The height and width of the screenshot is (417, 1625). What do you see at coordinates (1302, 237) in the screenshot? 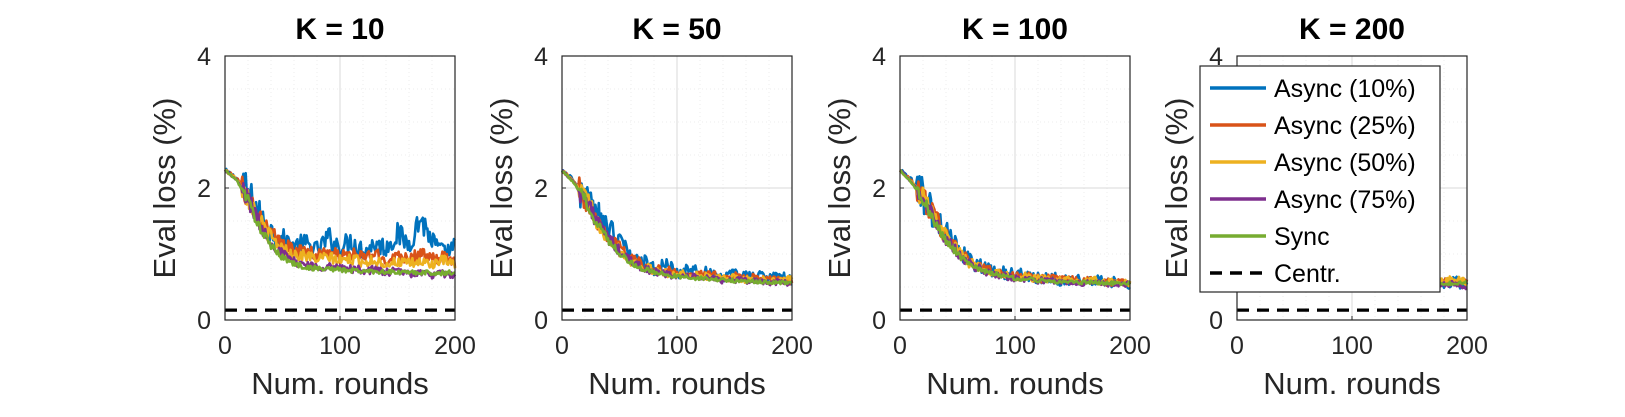
I see `legend-label-sync: Sync` at bounding box center [1302, 237].